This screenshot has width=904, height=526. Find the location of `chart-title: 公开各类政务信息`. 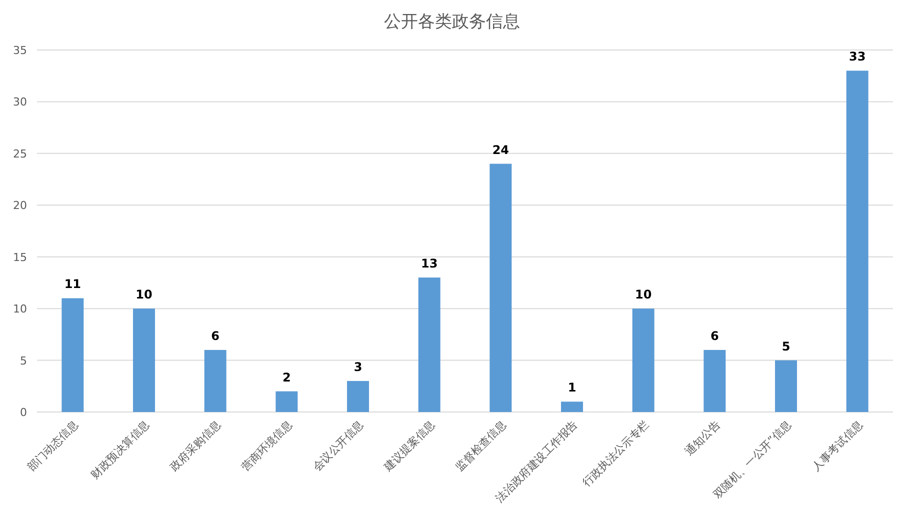

chart-title: 公开各类政务信息 is located at coordinates (452, 22).